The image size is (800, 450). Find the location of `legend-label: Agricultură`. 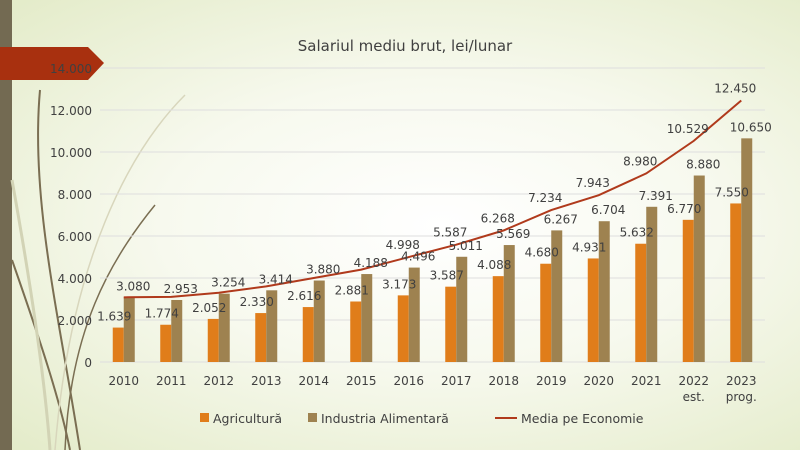

legend-label: Agricultură is located at coordinates (247, 418).